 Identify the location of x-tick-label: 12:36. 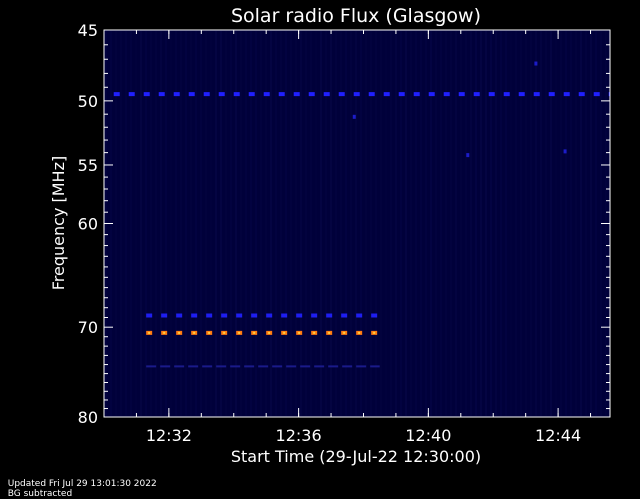
(299, 435).